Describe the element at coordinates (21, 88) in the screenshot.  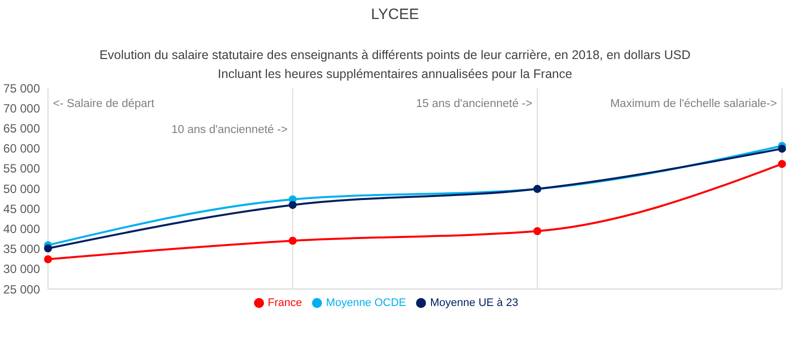
I see `y-tick-label: 75 000` at that location.